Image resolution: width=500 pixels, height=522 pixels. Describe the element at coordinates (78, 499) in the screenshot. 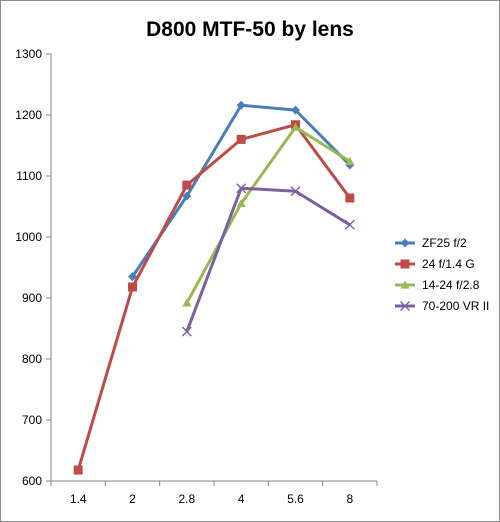

I see `x-tick-label: 1.4` at that location.